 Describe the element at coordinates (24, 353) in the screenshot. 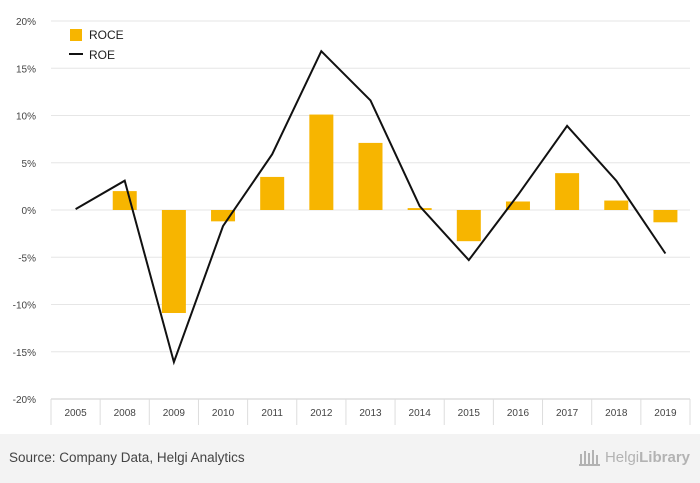

I see `y-tick-label: -15%` at that location.